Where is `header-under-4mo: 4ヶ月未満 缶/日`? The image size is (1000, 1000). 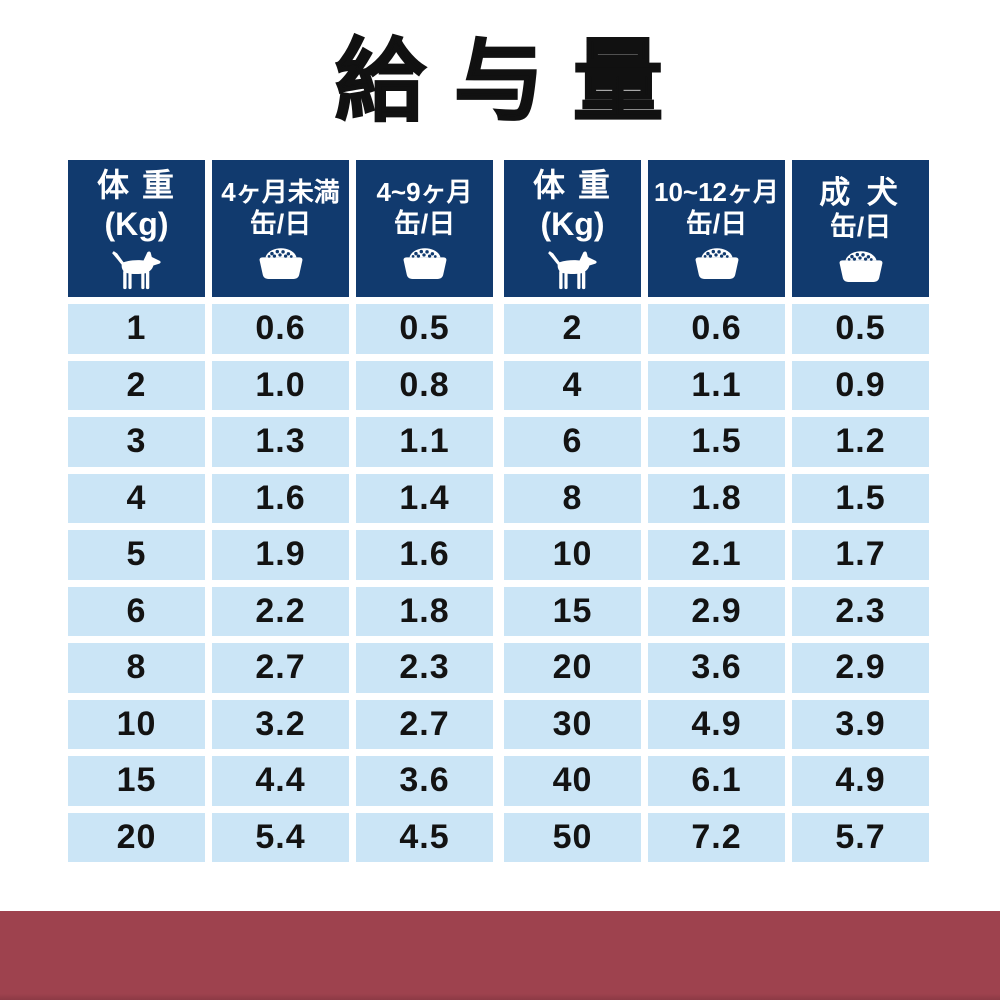 header-under-4mo: 4ヶ月未満 缶/日 is located at coordinates (280, 228).